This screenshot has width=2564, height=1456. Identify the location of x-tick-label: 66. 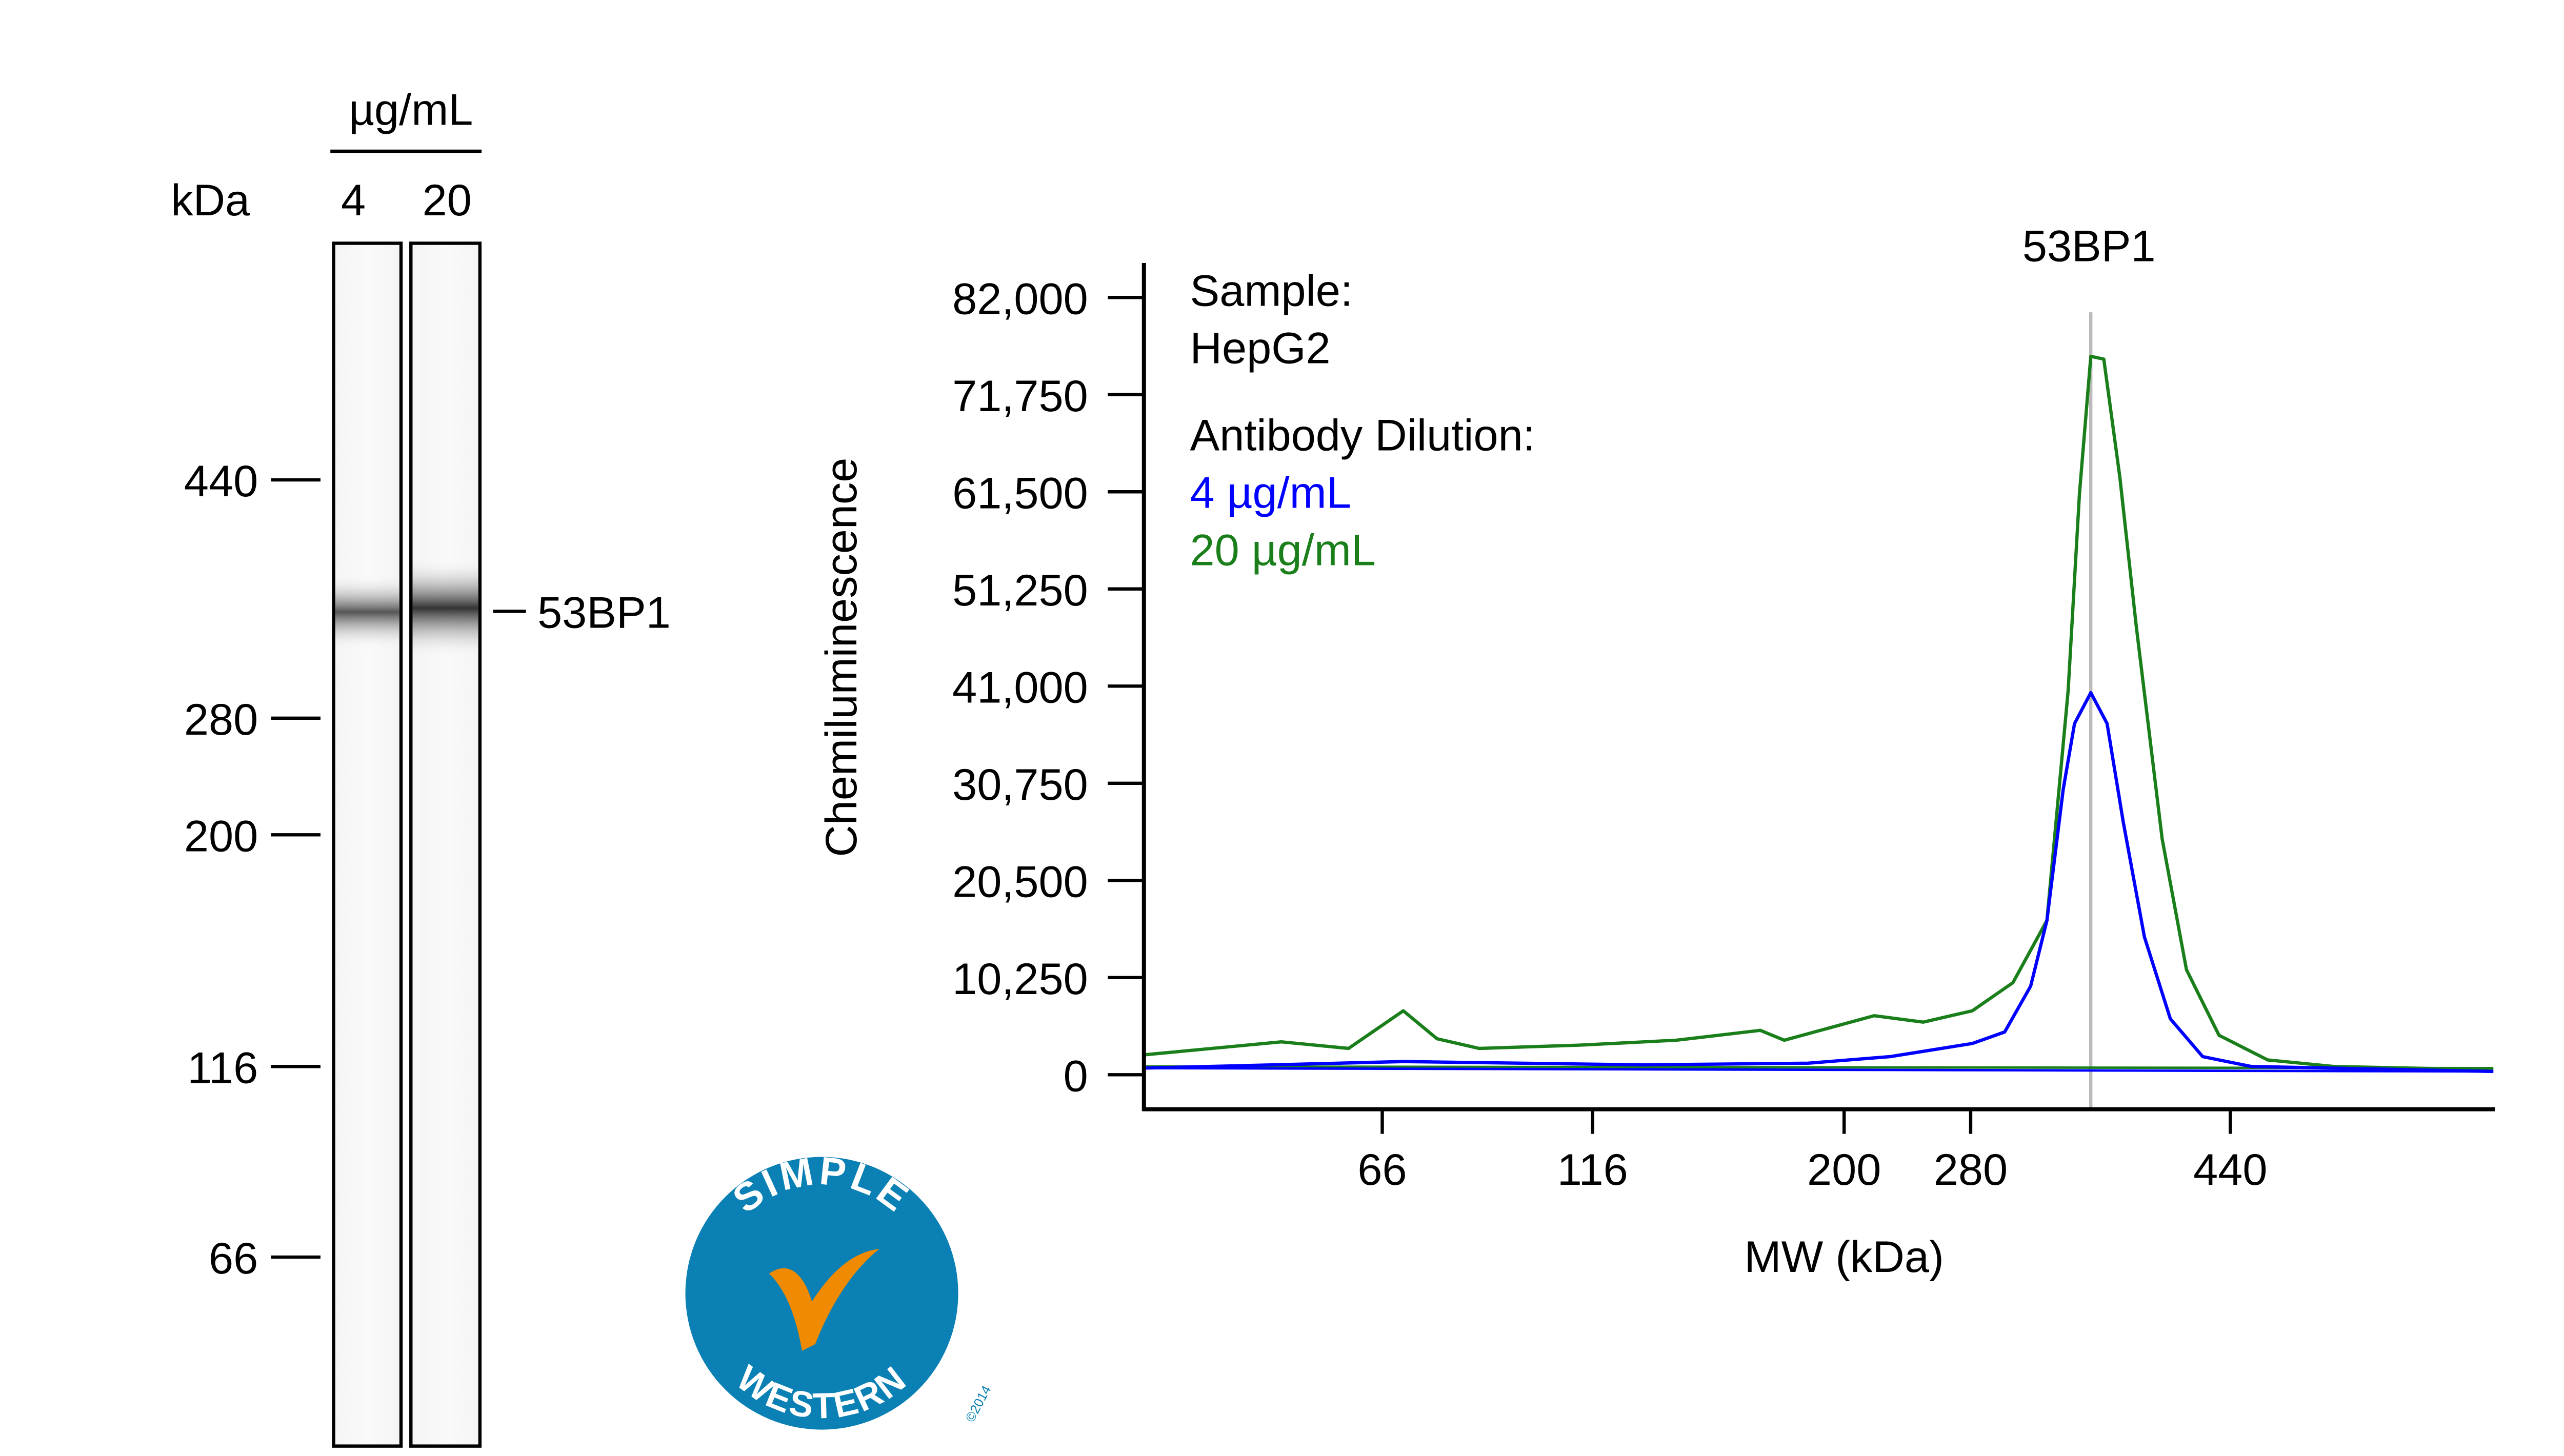
(1382, 1170).